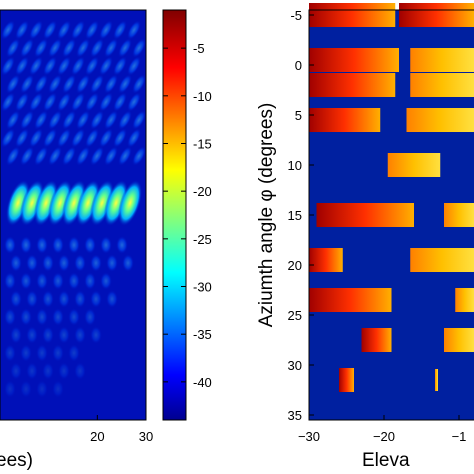  What do you see at coordinates (459, 436) in the screenshot?
I see `right-x-tick-label: −1` at bounding box center [459, 436].